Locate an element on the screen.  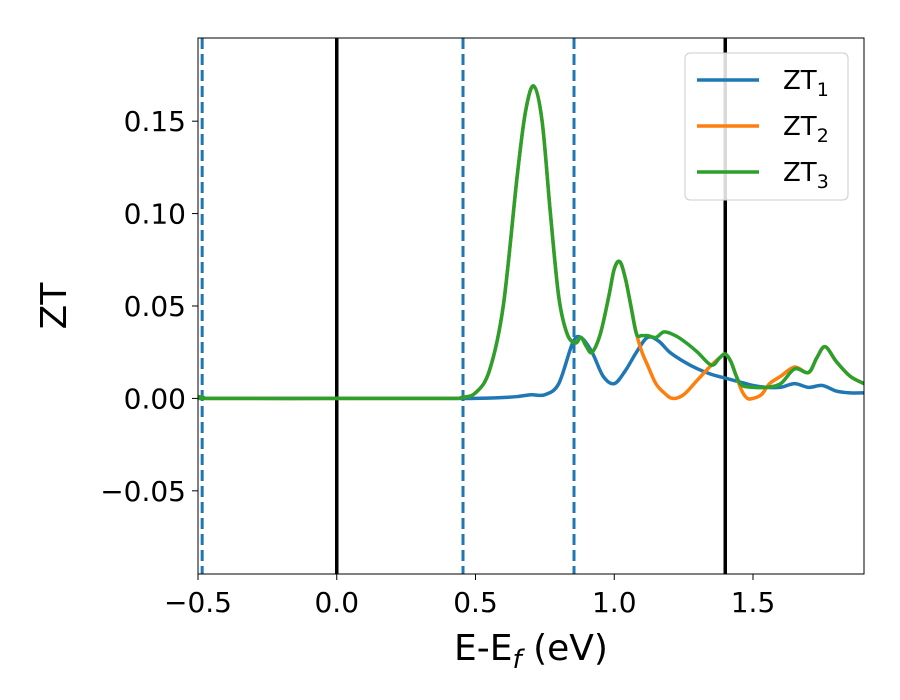
y-tick-label: 0.00 is located at coordinates (155, 398).